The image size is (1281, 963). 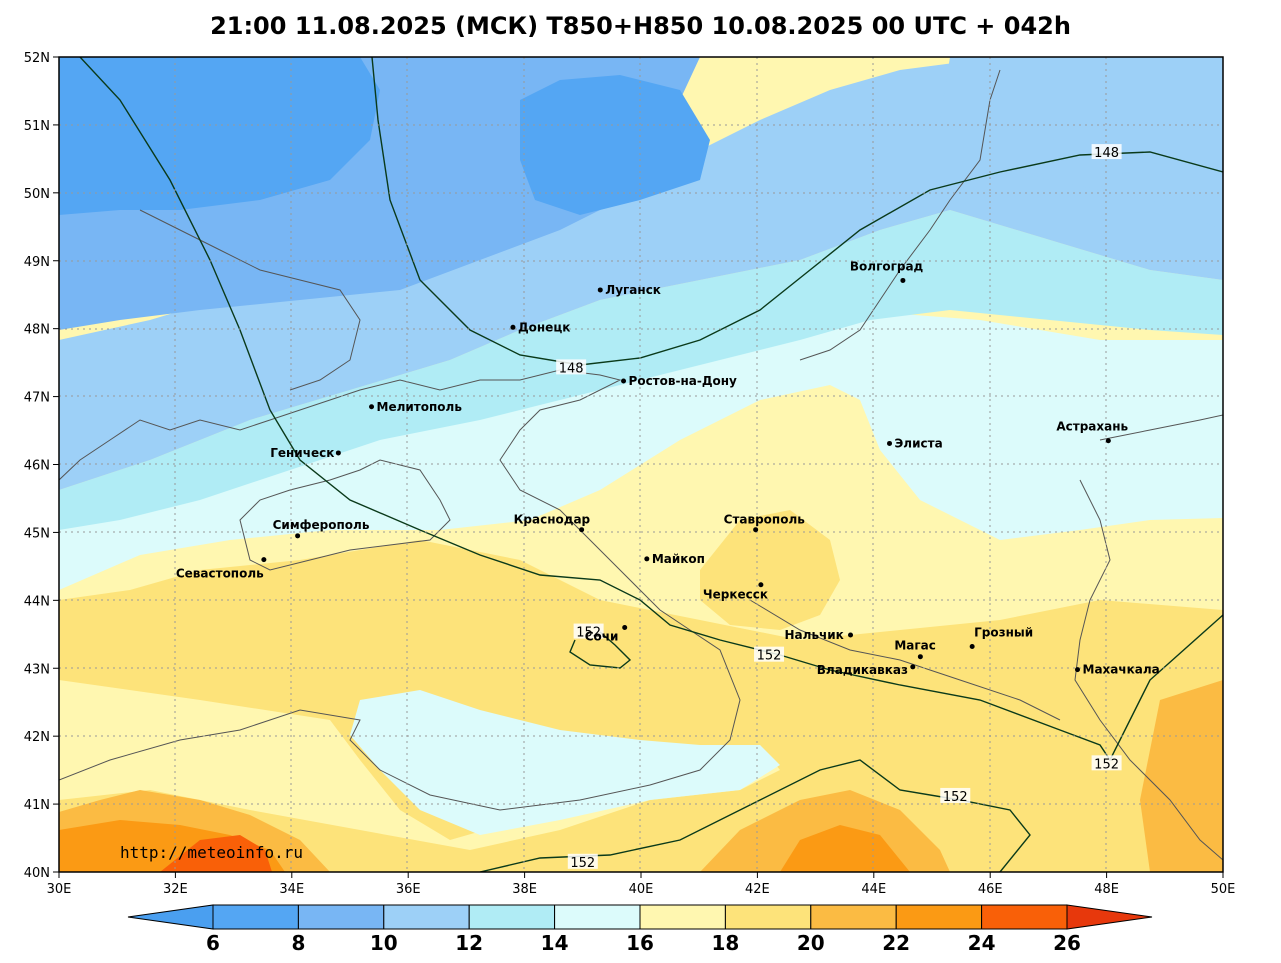 I want to click on city-label: Луганск, so click(x=633, y=290).